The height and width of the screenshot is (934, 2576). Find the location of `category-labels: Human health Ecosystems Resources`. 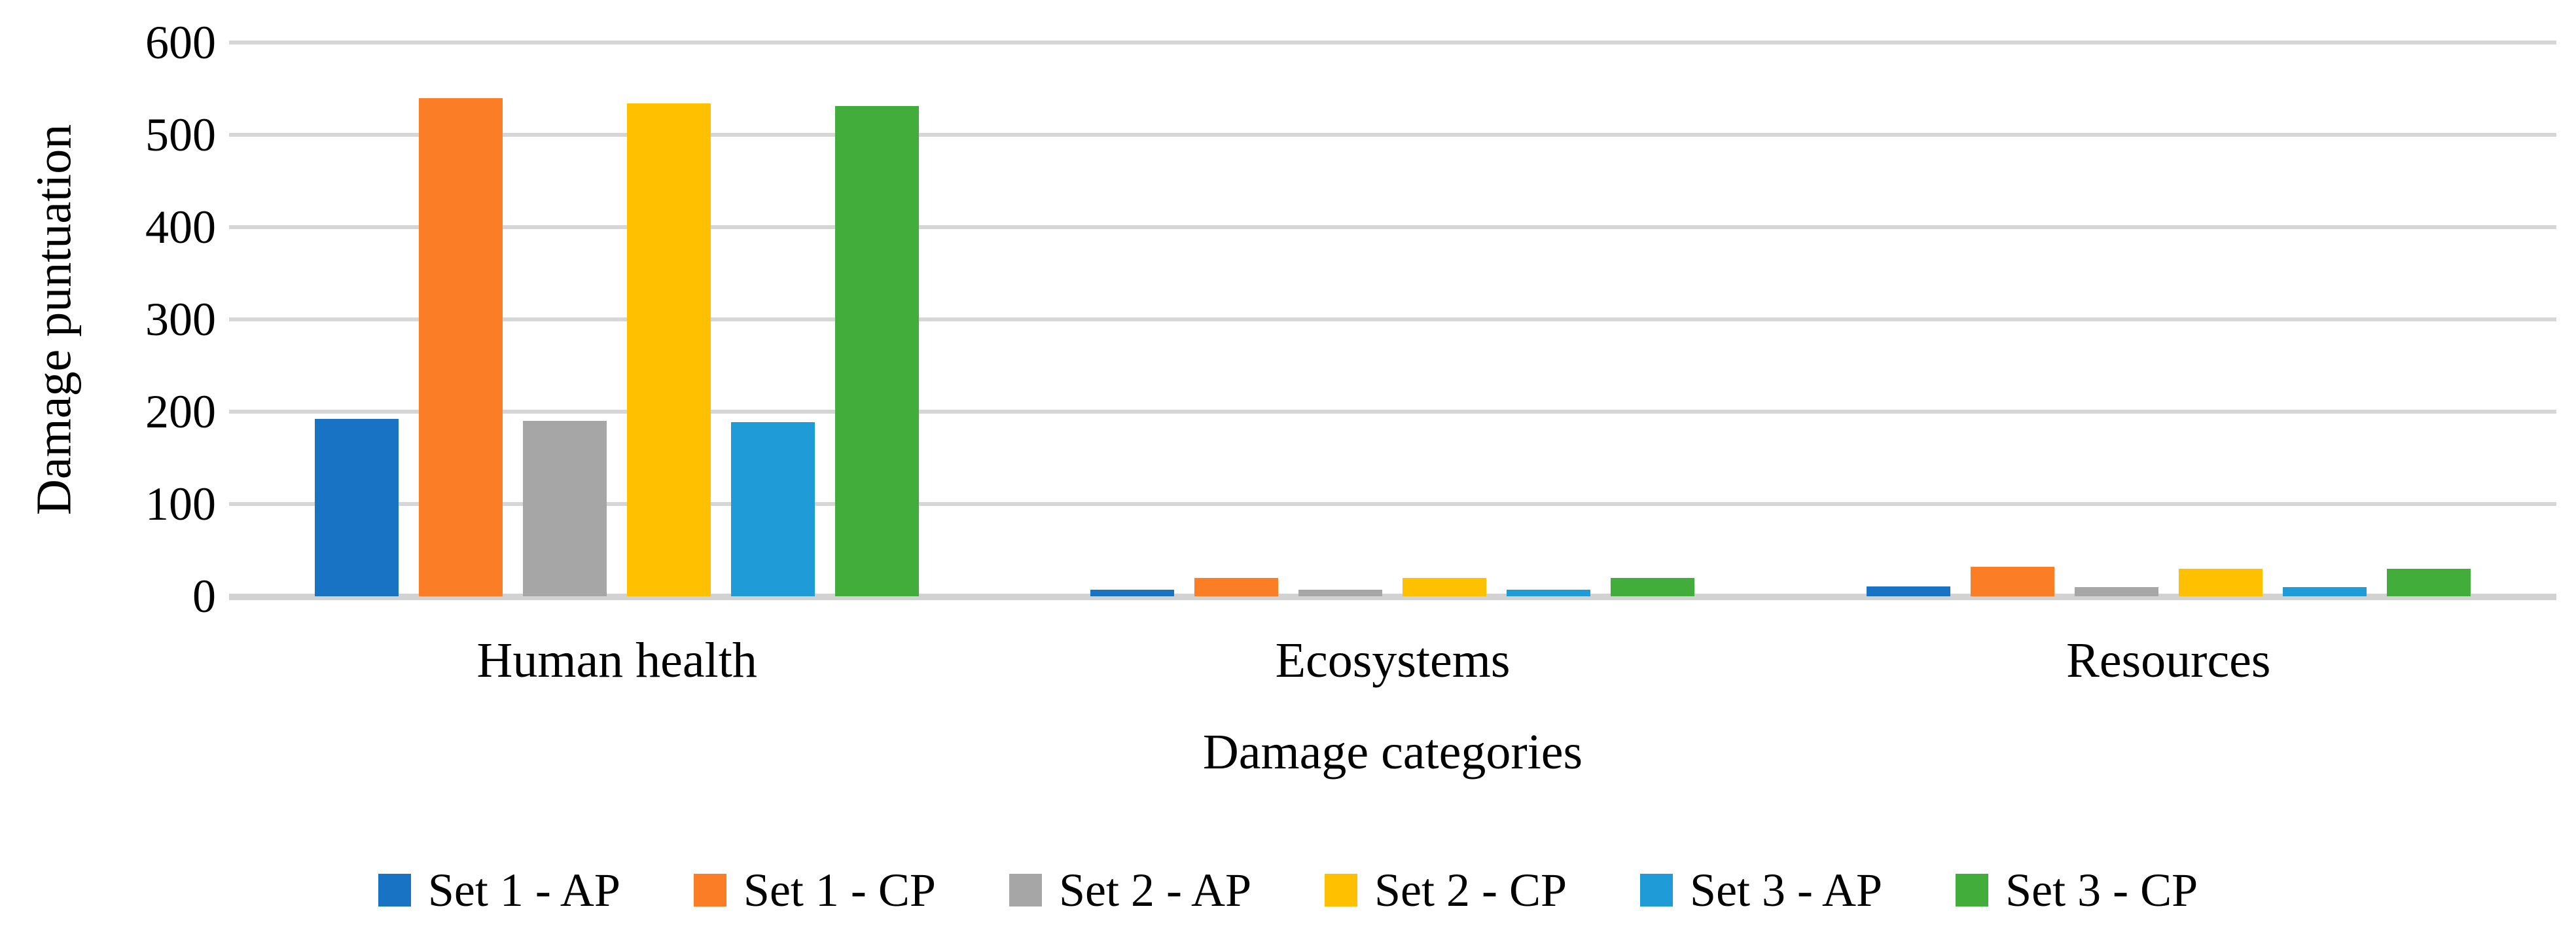

category-labels: Human health Ecosystems Resources is located at coordinates (1392, 661).